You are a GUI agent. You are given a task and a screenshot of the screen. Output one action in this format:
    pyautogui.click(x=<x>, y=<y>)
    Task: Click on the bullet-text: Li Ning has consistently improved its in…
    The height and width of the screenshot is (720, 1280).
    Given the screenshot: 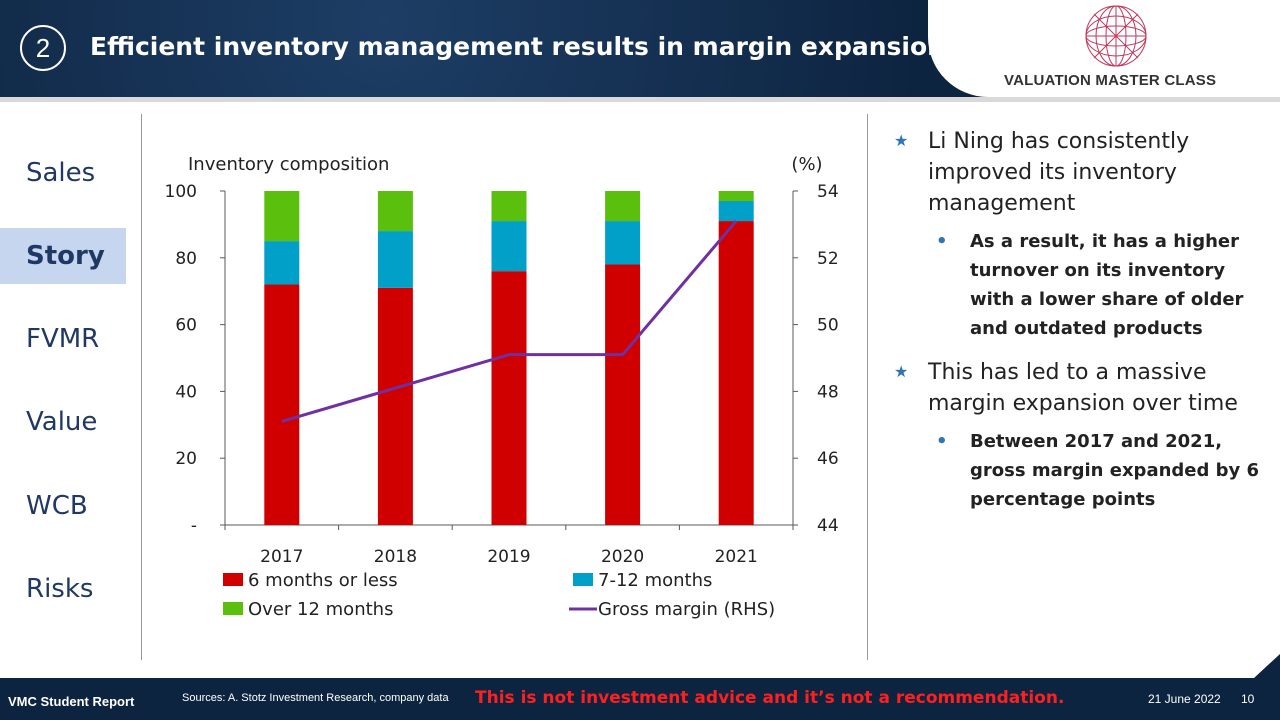 What is the action you would take?
    pyautogui.click(x=1059, y=172)
    